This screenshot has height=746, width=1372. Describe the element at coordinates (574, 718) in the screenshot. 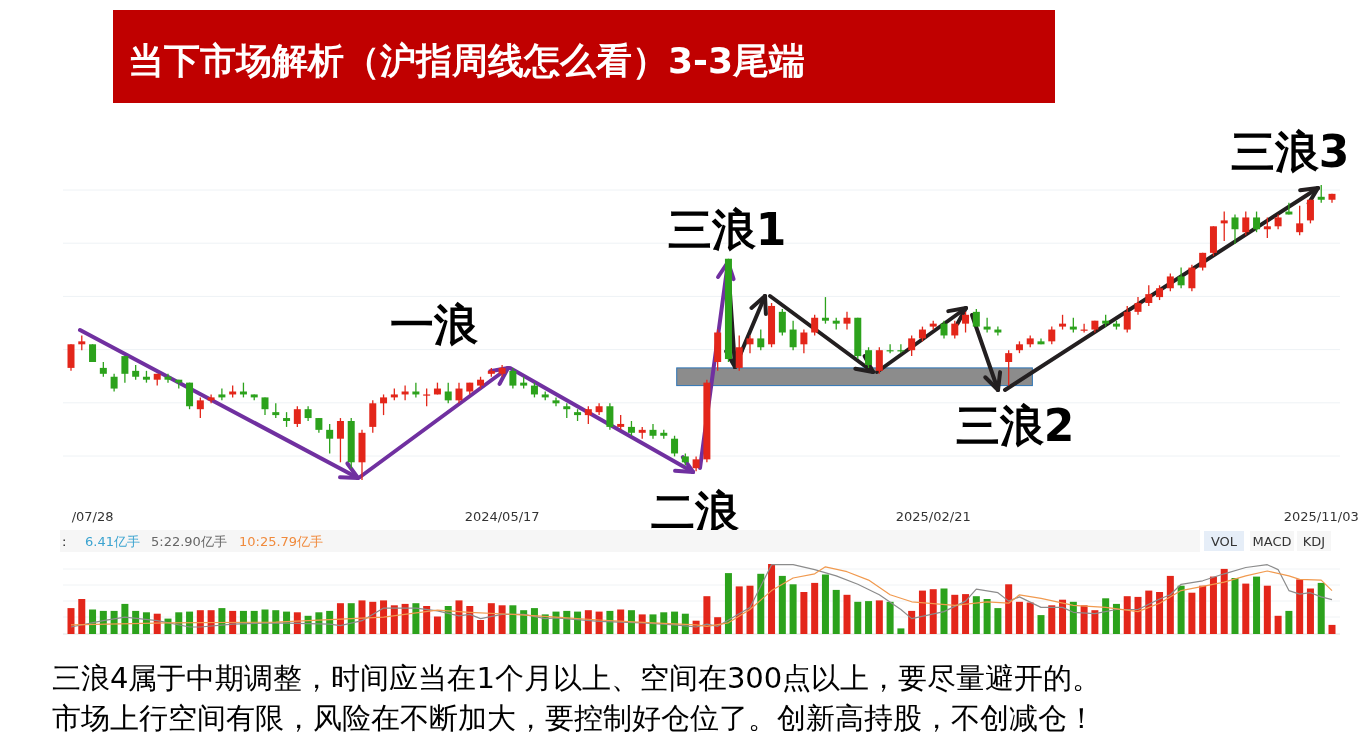

I see `text: 市场上行空间有限，风险在不断加大，要控制好仓位了。创新高持股，不创减仓！` at that location.